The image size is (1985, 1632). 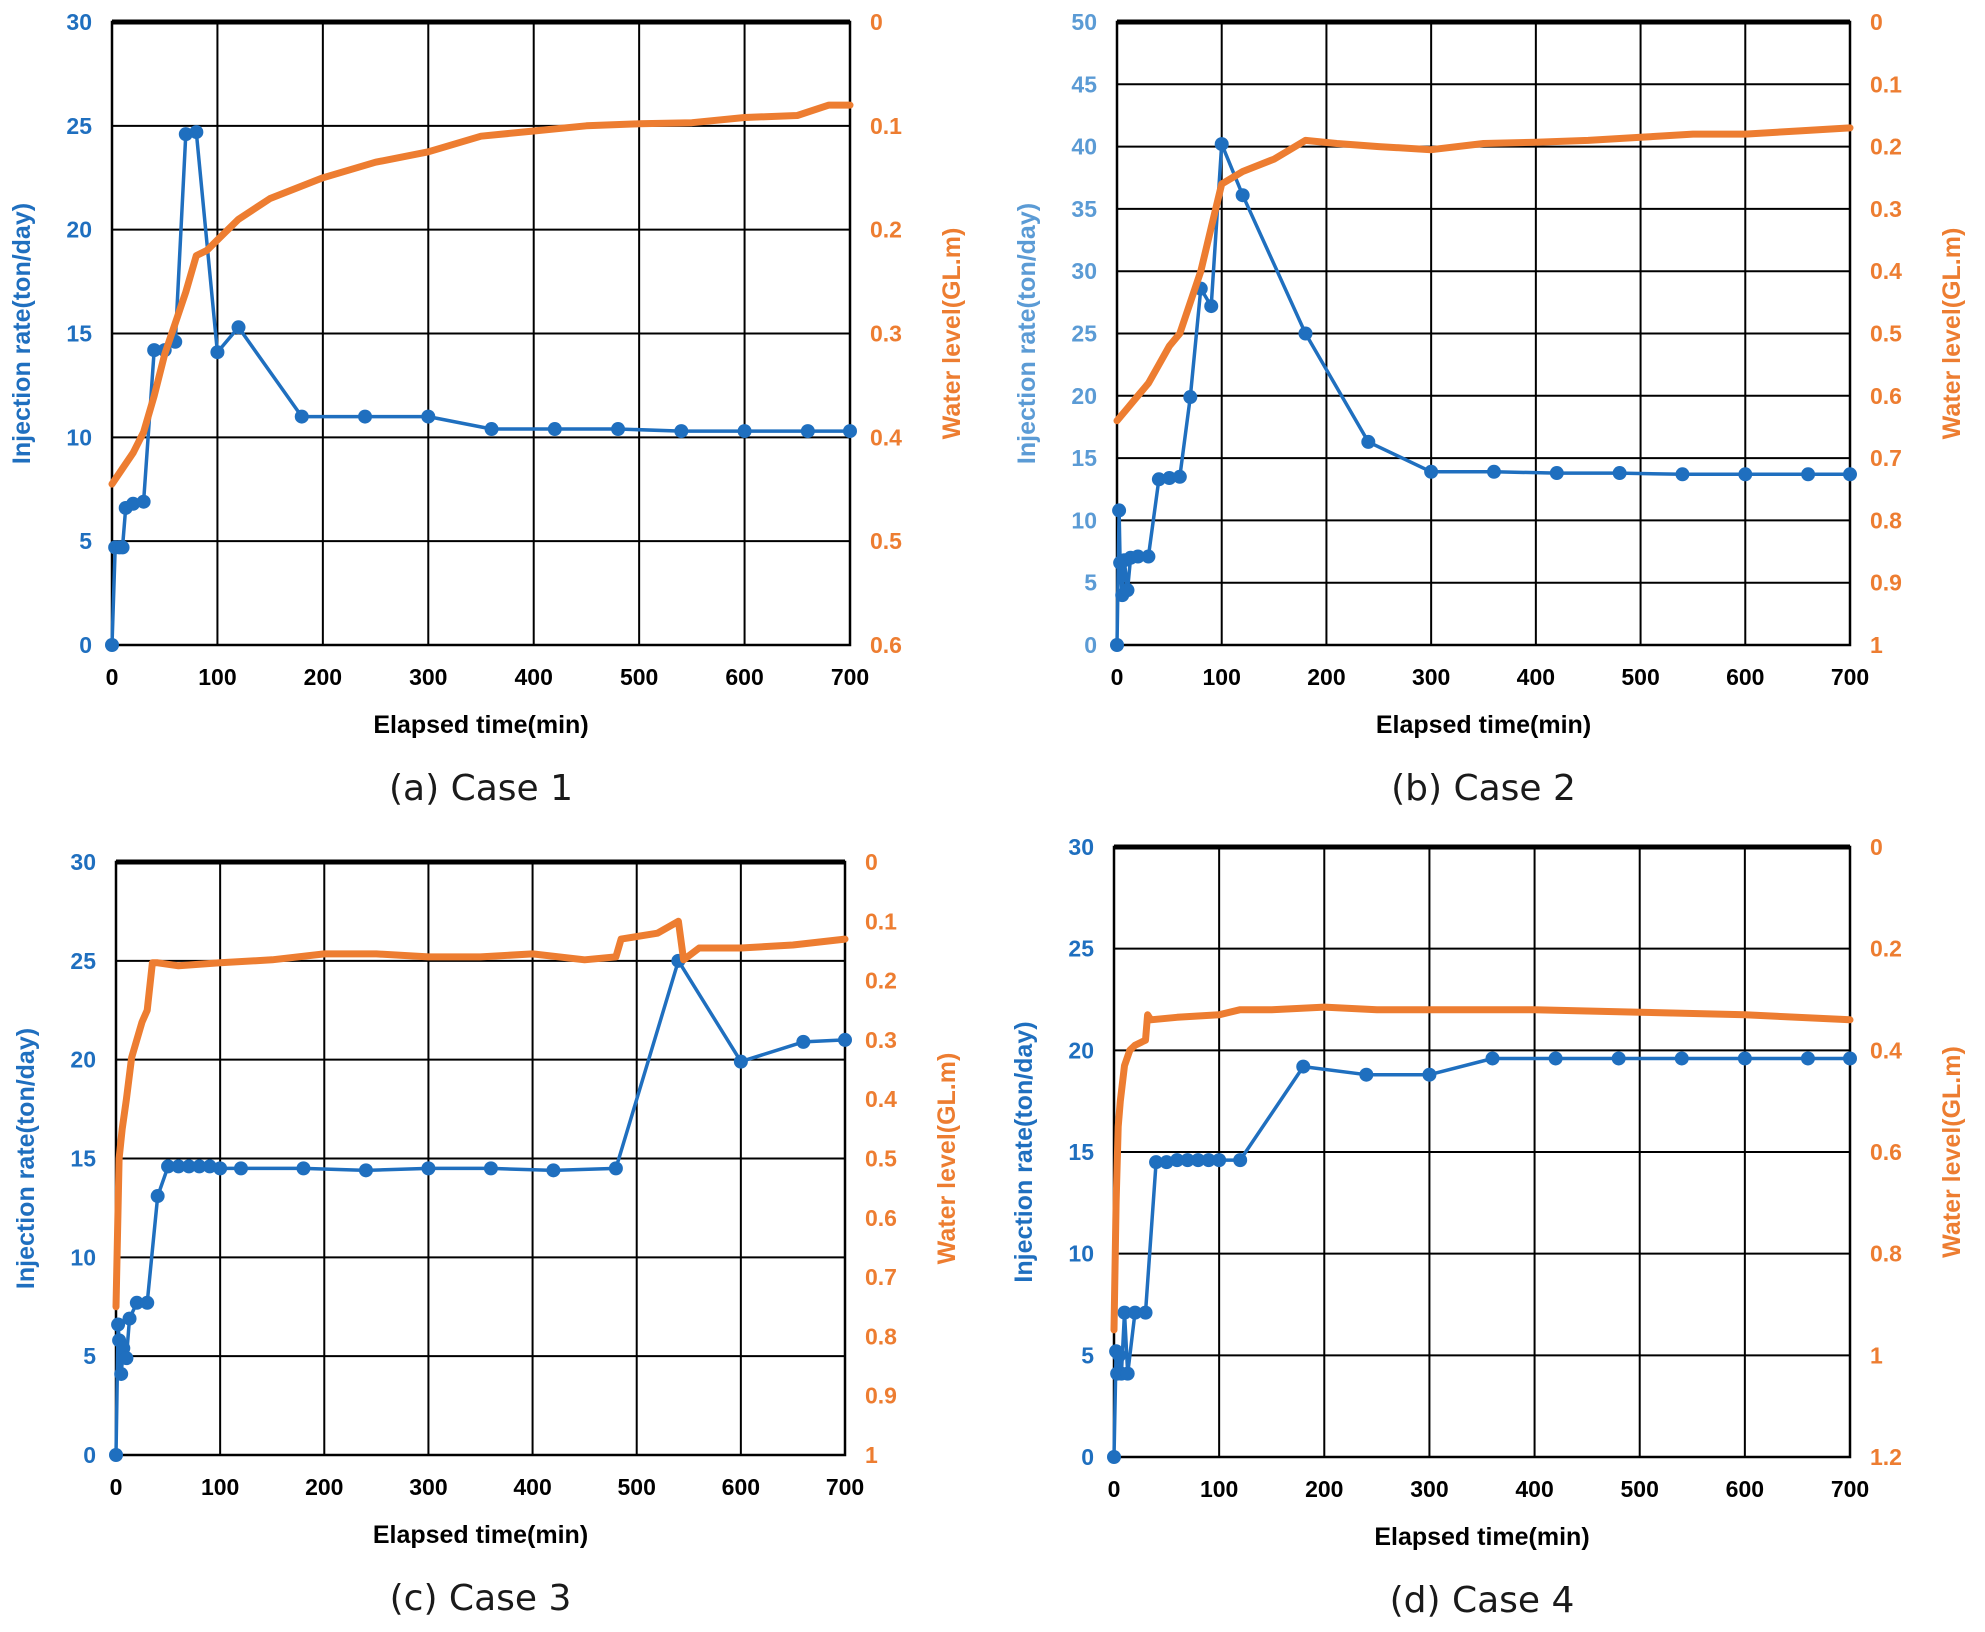 I want to click on left-tick-label: 15, so click(x=83, y=1159).